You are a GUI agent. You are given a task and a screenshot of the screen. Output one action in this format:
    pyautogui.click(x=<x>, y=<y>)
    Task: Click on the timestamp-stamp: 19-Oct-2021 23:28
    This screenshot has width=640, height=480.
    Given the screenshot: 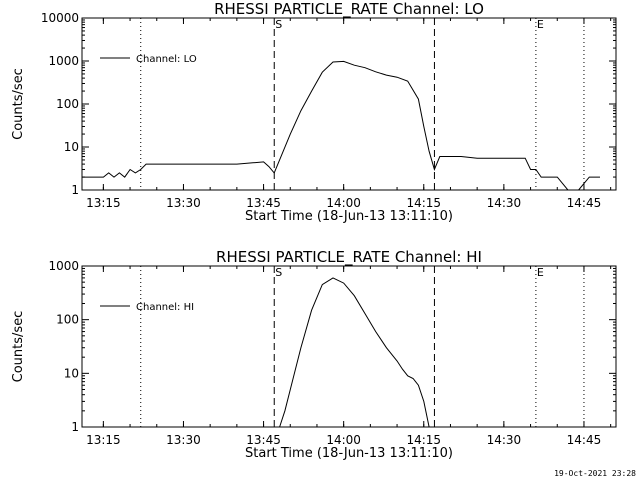 What is the action you would take?
    pyautogui.click(x=595, y=473)
    